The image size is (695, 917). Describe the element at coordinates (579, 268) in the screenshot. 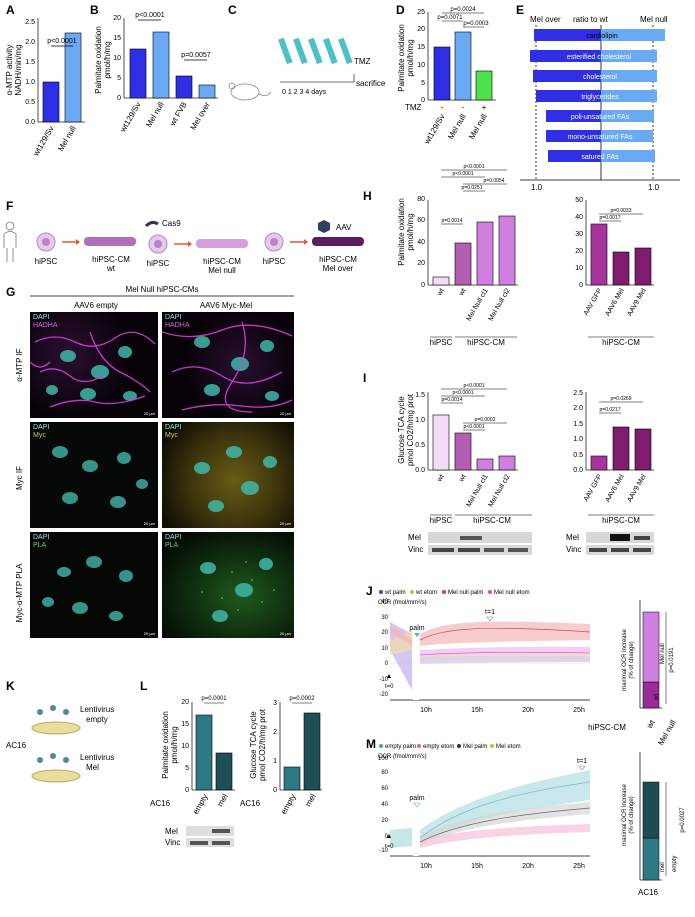

I see `panel-h-tick: 10` at that location.